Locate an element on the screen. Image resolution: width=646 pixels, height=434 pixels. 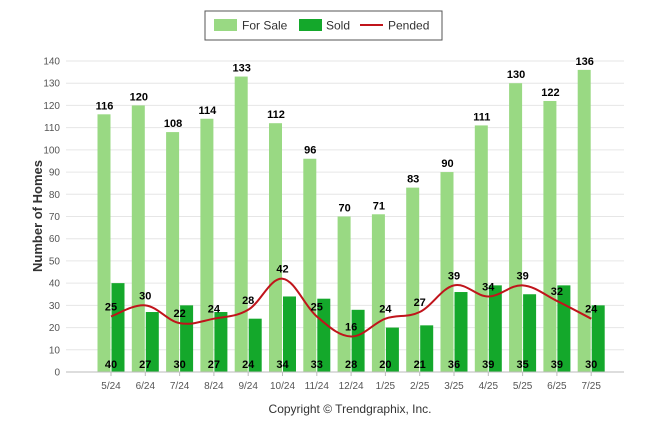
y-axis-ticks: 0 10 20 30 40 50 60 70 80 90 100 110 120 130 140 is located at coordinates (51, 218).